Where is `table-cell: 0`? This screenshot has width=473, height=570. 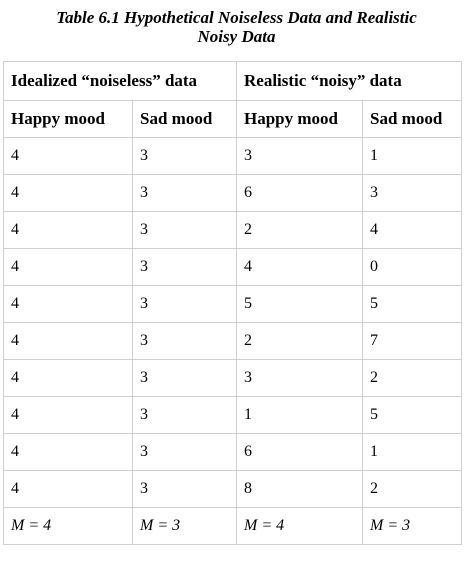 table-cell: 0 is located at coordinates (412, 267).